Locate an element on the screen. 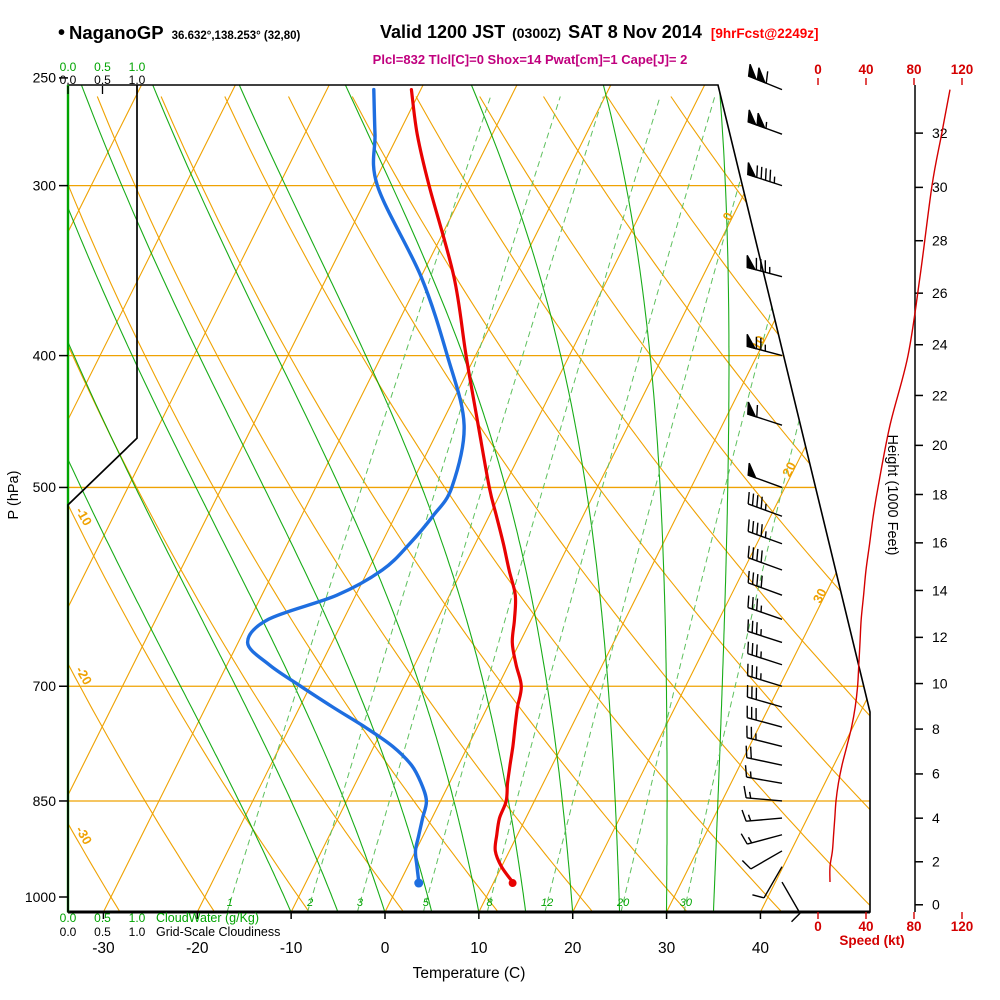 Image resolution: width=1000 pixels, height=1000 pixels. pressure-axis-label: P (hPa) is located at coordinates (14, 495).